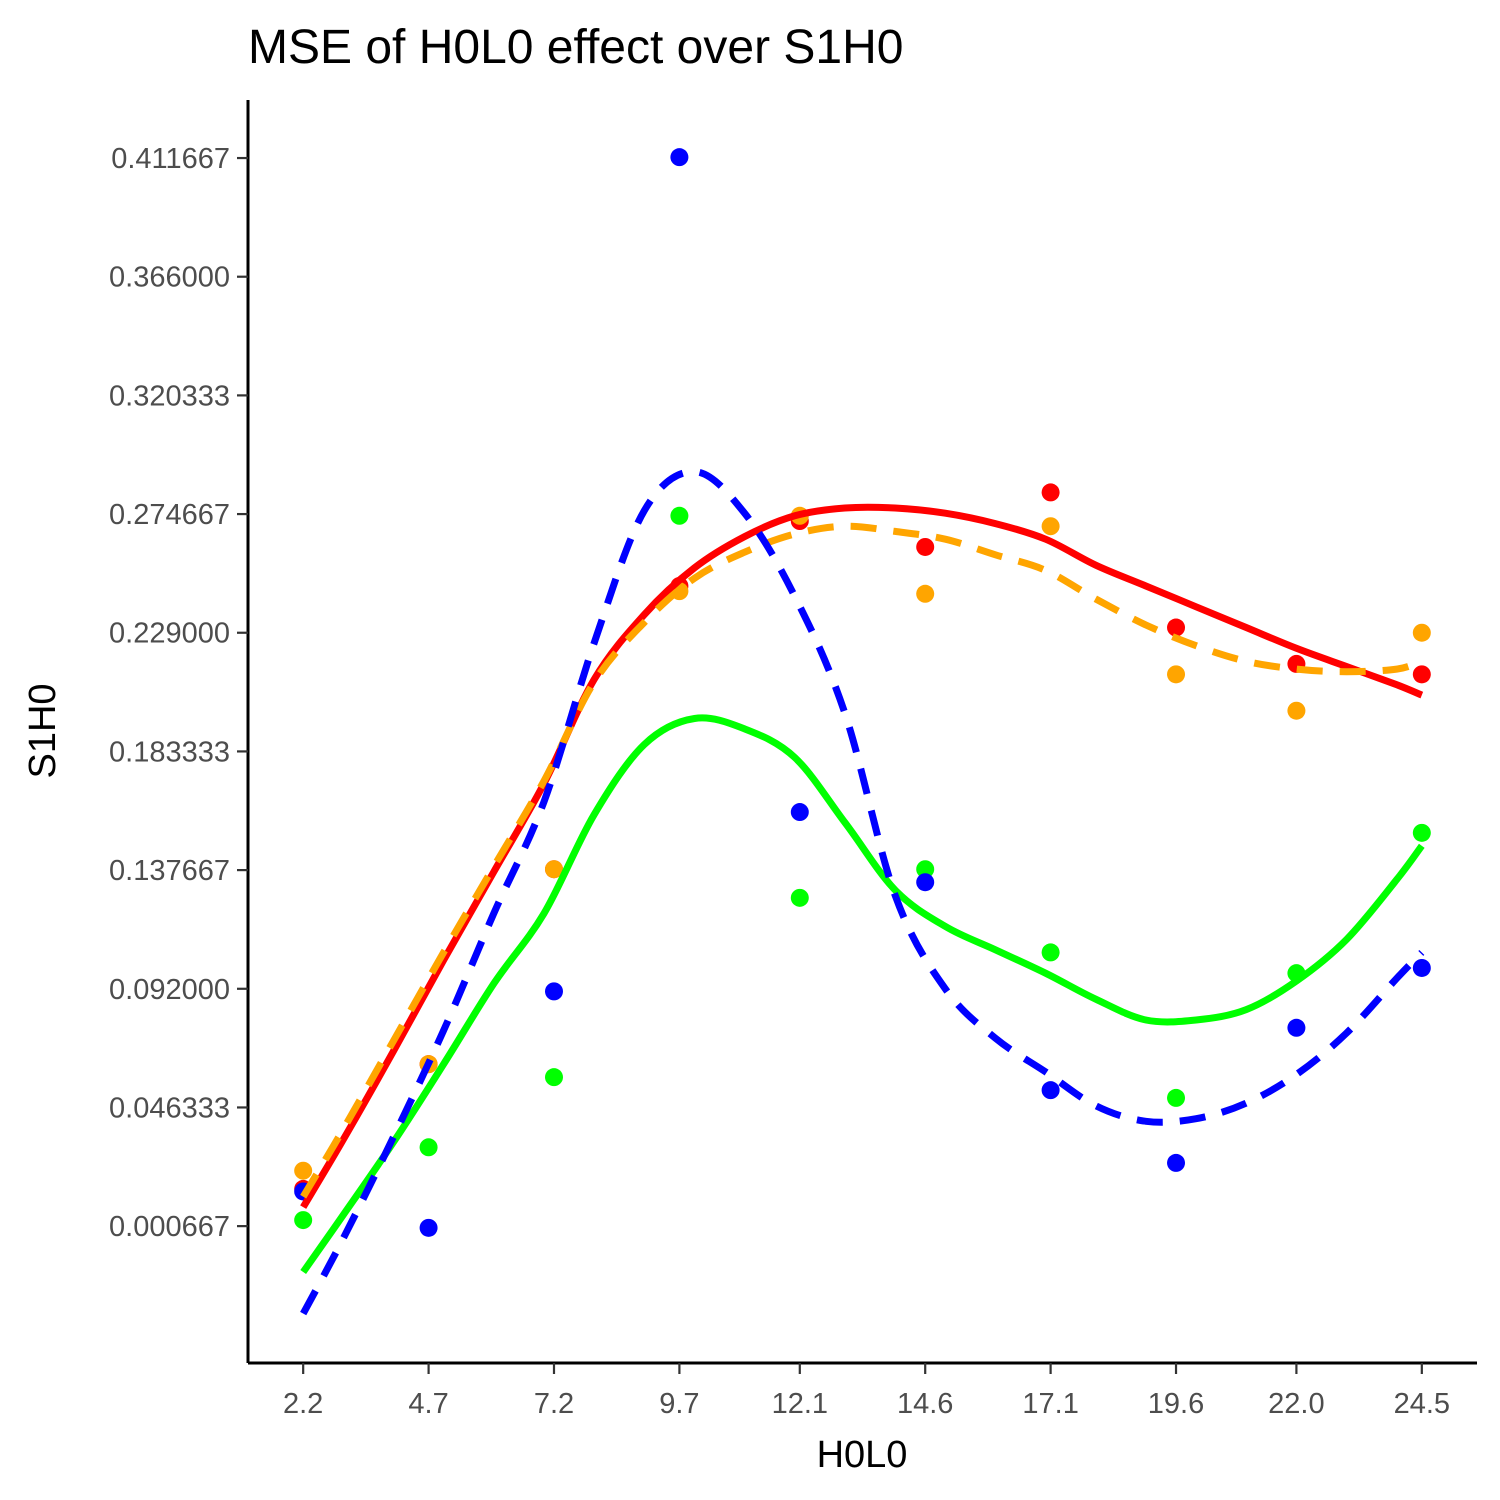  What do you see at coordinates (169, 1227) in the screenshot?
I see `y-tick-label: 0.000667` at bounding box center [169, 1227].